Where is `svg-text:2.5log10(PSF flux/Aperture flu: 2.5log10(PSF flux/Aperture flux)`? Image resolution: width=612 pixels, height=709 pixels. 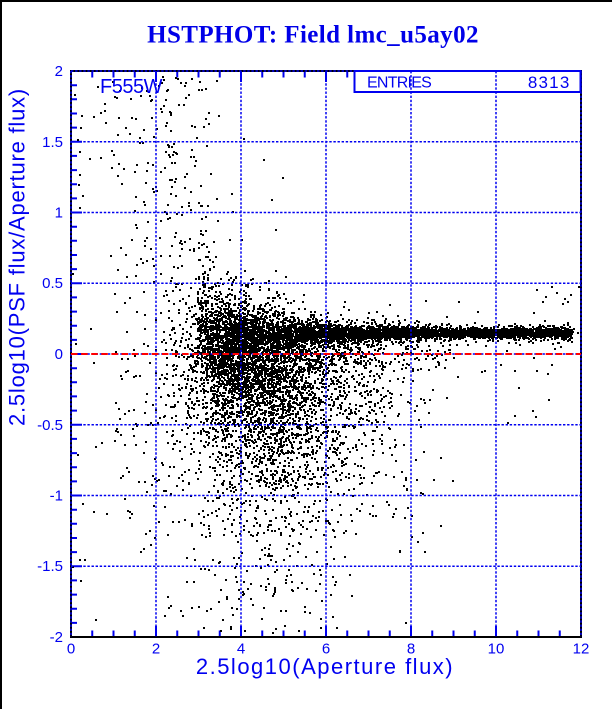 svg-text:2.5log10(PSF flux/Aperture flu: 2.5log10(PSF flux/Aperture flux) is located at coordinates (17, 257).